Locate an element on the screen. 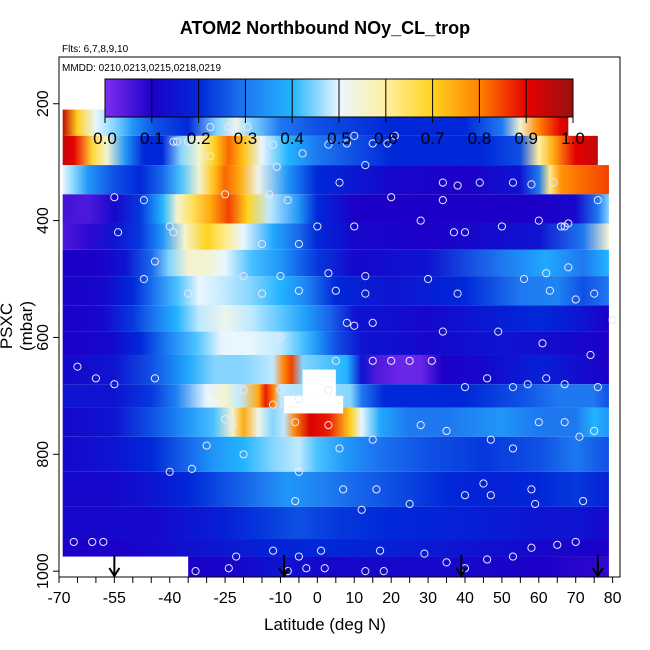 This screenshot has width=650, height=650. y-tick-label: 400 is located at coordinates (43, 220).